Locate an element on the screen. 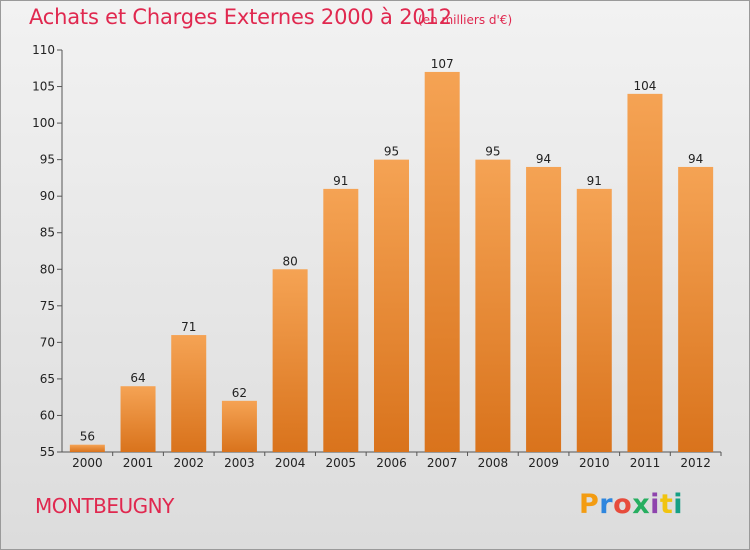 The height and width of the screenshot is (550, 750). x-tick-label: 2008 is located at coordinates (493, 463).